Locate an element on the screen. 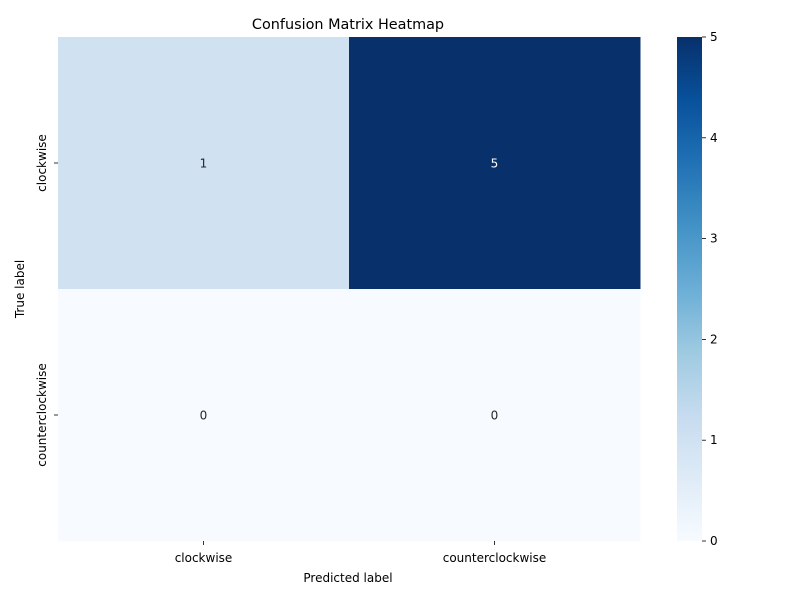 The height and width of the screenshot is (604, 800). x-tick-label-1: counterclockwise is located at coordinates (495, 558).